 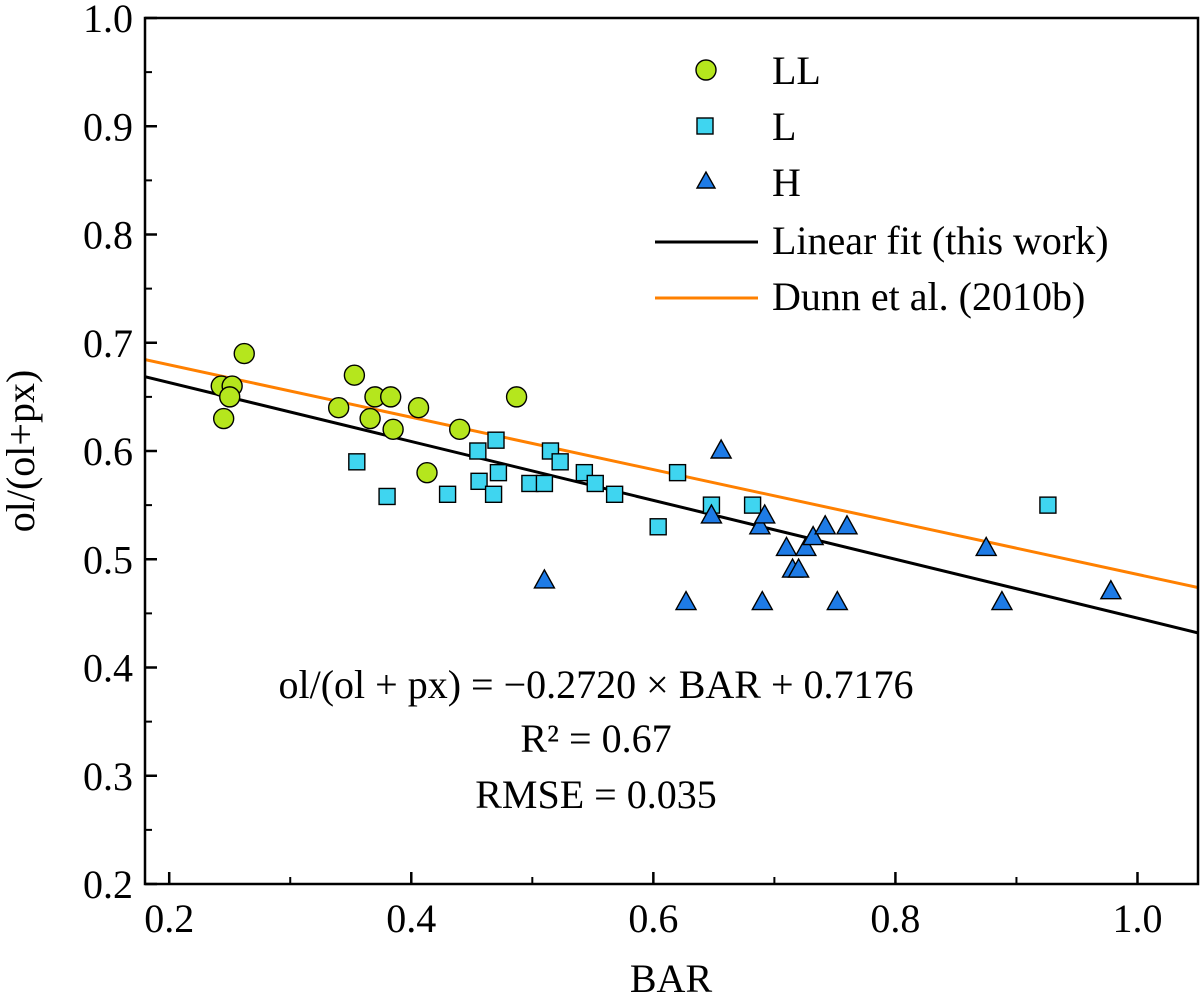 What do you see at coordinates (108, 343) in the screenshot?
I see `y-tick-label: 0.7` at bounding box center [108, 343].